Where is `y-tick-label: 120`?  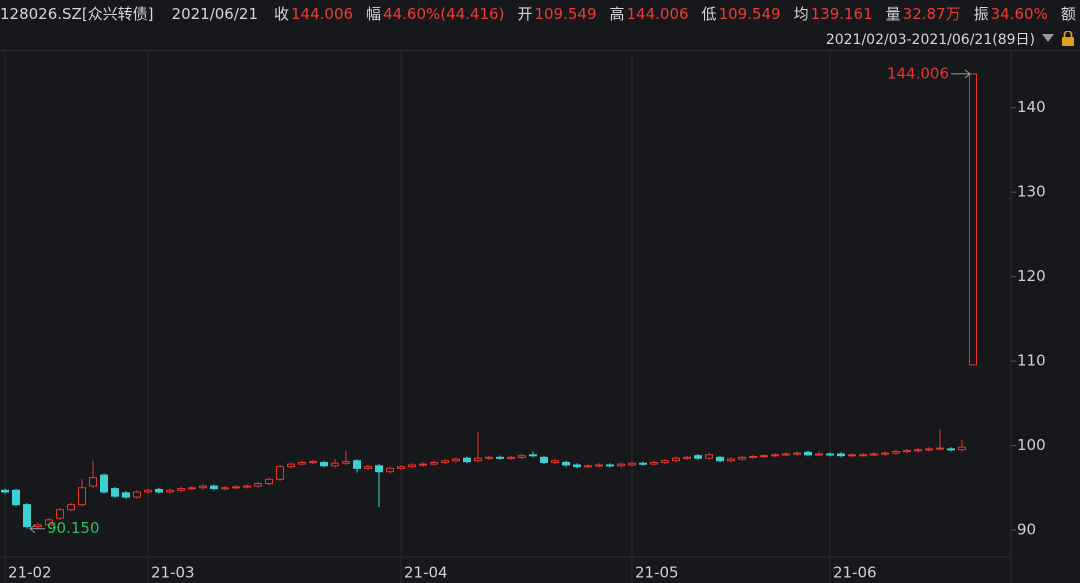
y-tick-label: 120 is located at coordinates (1031, 276).